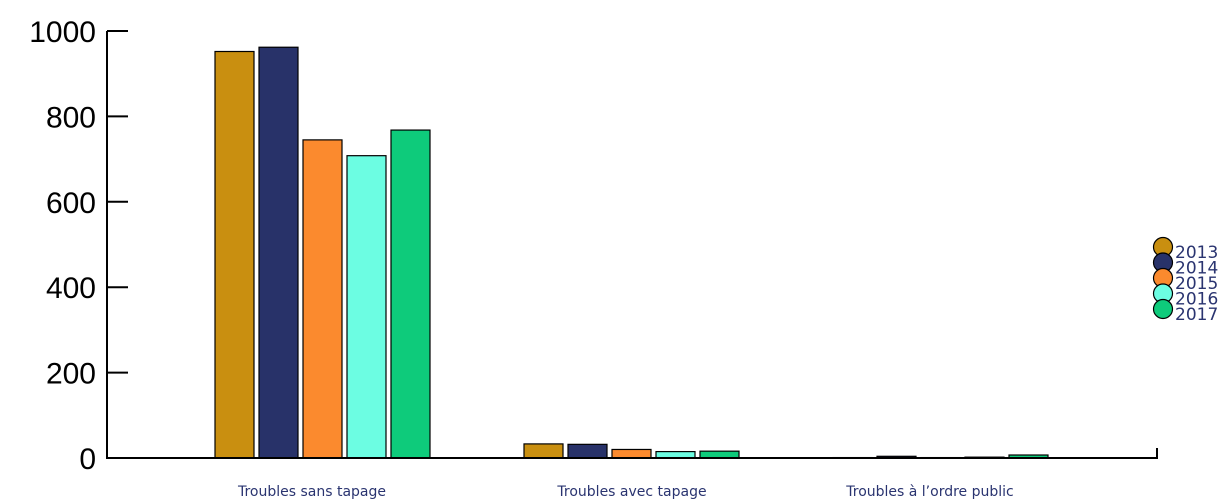 Image resolution: width=1226 pixels, height=502 pixels. What do you see at coordinates (1196, 284) in the screenshot?
I see `legend-label-2015: 2015` at bounding box center [1196, 284].